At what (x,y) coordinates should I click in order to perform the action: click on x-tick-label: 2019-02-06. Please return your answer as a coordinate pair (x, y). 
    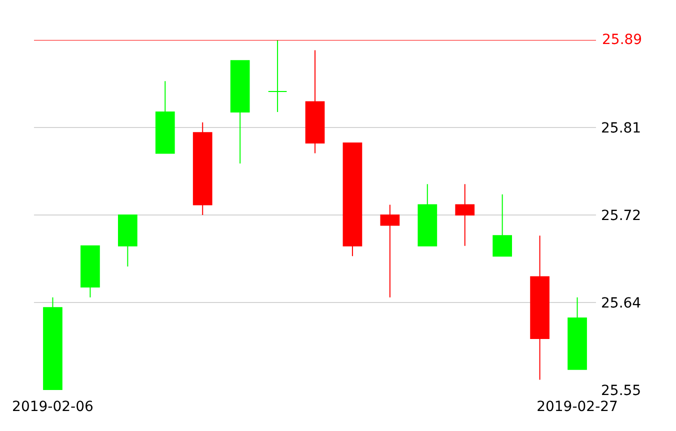
    Looking at the image, I should click on (53, 407).